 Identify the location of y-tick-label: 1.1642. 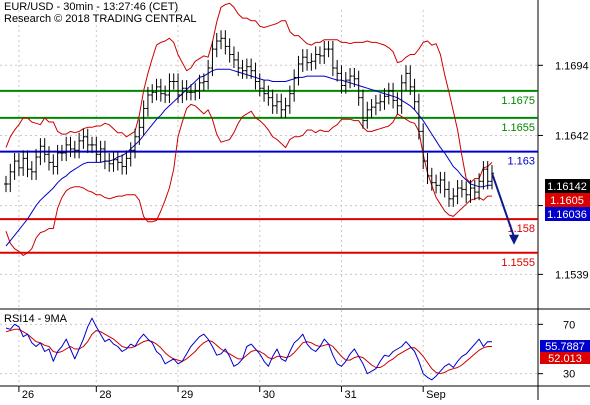
(572, 136).